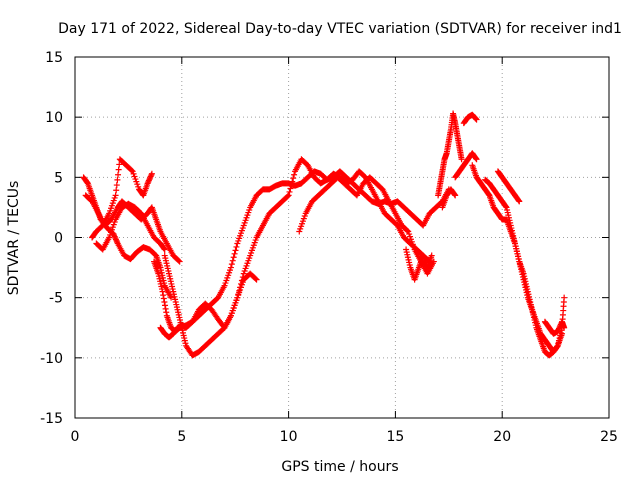 This screenshot has width=640, height=480. I want to click on x-tick-labels: 0 5 10 15 20 25, so click(344, 437).